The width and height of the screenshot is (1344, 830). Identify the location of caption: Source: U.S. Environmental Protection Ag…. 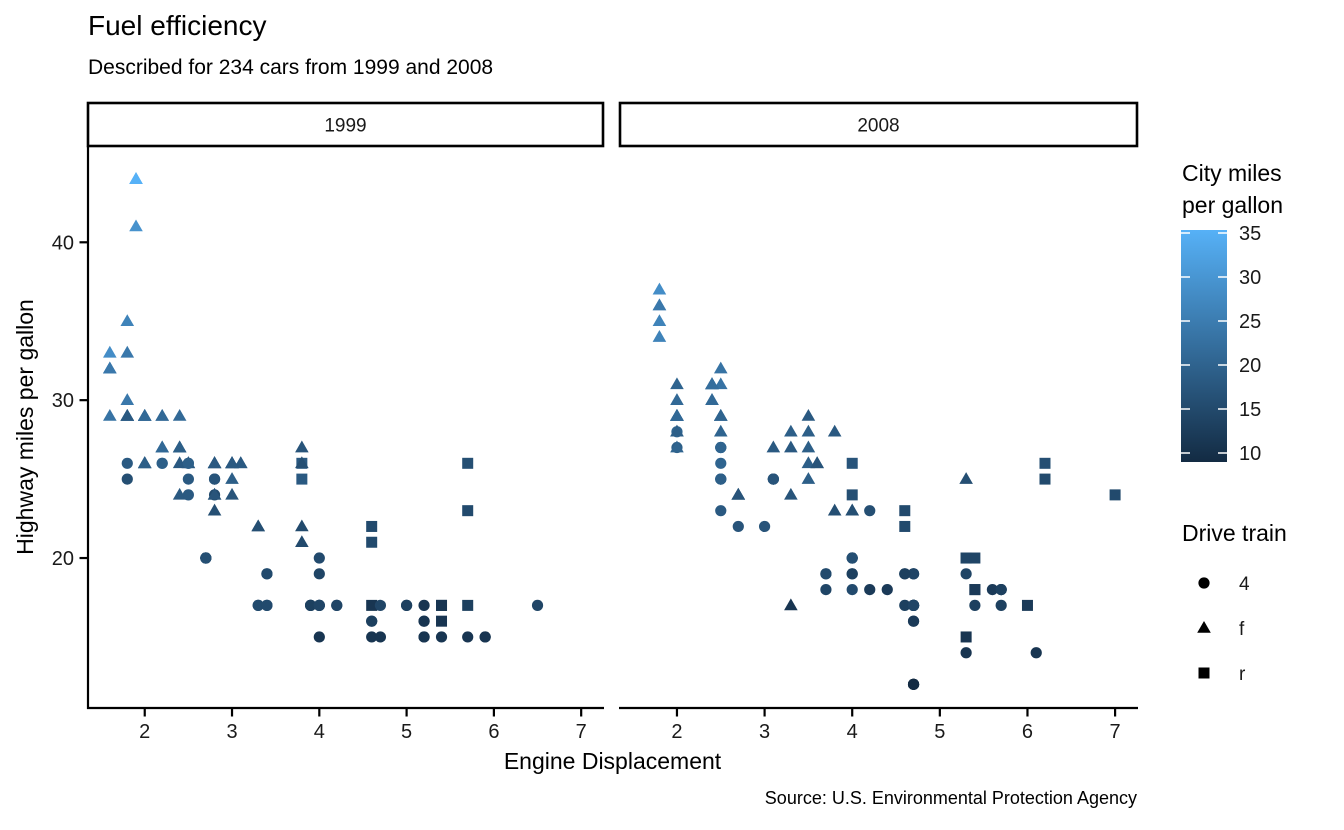
(950, 798).